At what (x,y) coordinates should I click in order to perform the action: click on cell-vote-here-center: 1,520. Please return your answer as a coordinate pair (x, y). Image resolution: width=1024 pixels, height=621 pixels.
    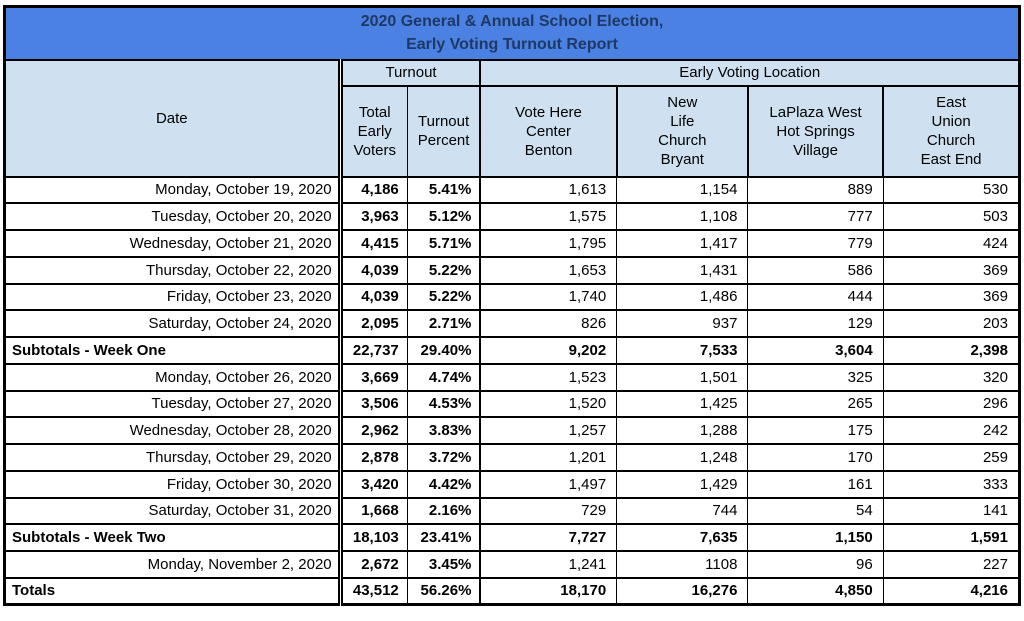
    Looking at the image, I should click on (548, 404).